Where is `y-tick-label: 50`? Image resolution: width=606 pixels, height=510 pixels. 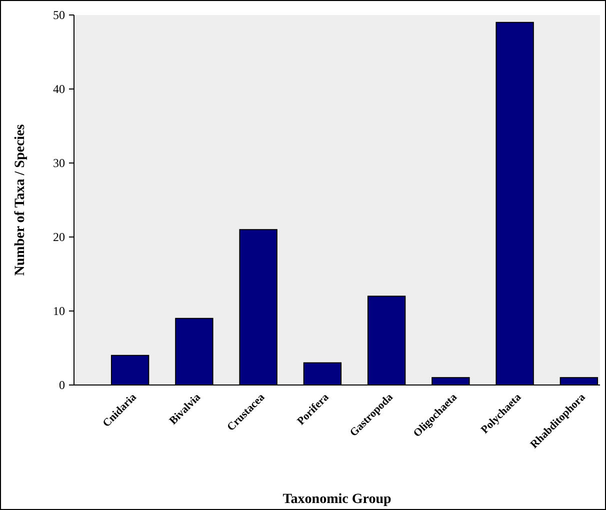
y-tick-label: 50 is located at coordinates (59, 15).